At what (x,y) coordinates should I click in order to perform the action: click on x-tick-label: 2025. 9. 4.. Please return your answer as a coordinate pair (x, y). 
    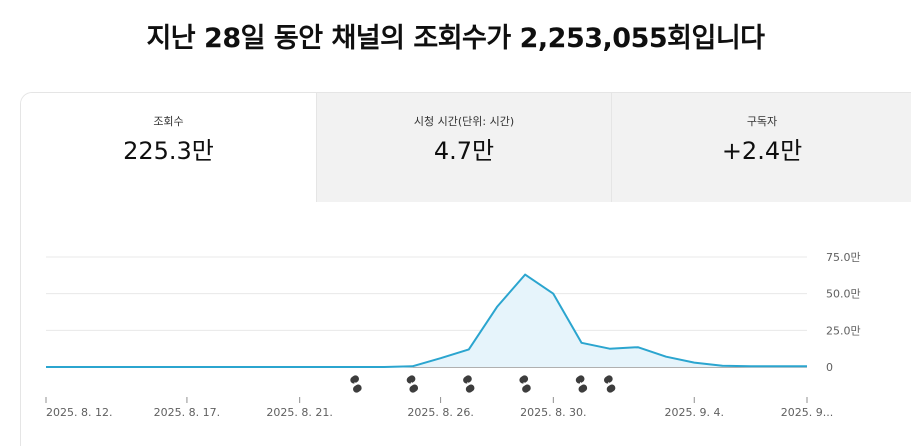
    Looking at the image, I should click on (694, 412).